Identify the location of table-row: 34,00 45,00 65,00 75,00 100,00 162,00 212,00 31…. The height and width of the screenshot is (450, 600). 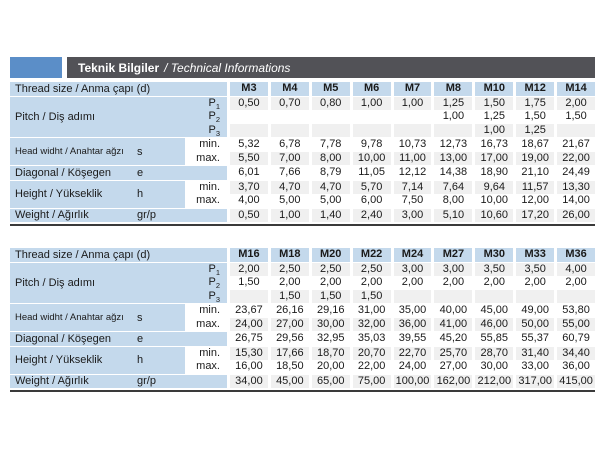
(411, 381).